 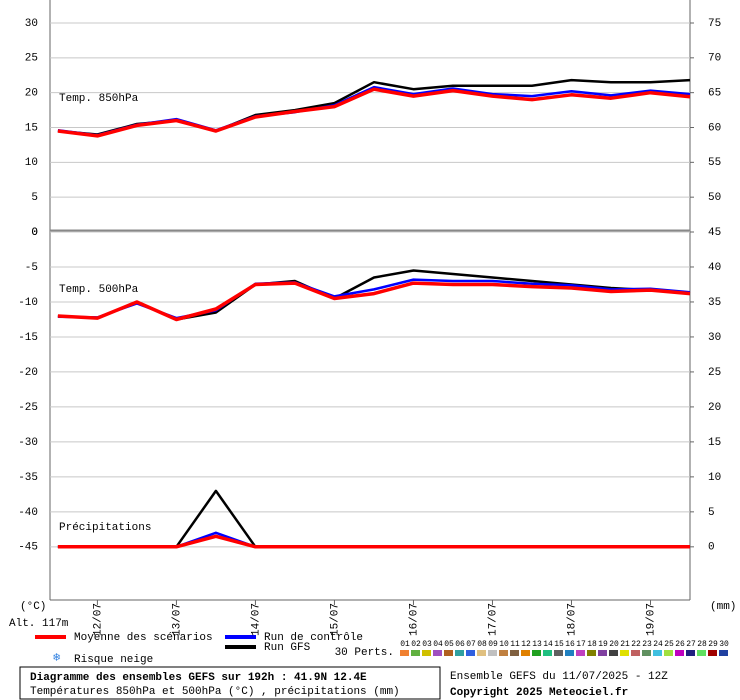 I want to click on legend-label: Moyenne des scénarios, so click(x=143, y=638).